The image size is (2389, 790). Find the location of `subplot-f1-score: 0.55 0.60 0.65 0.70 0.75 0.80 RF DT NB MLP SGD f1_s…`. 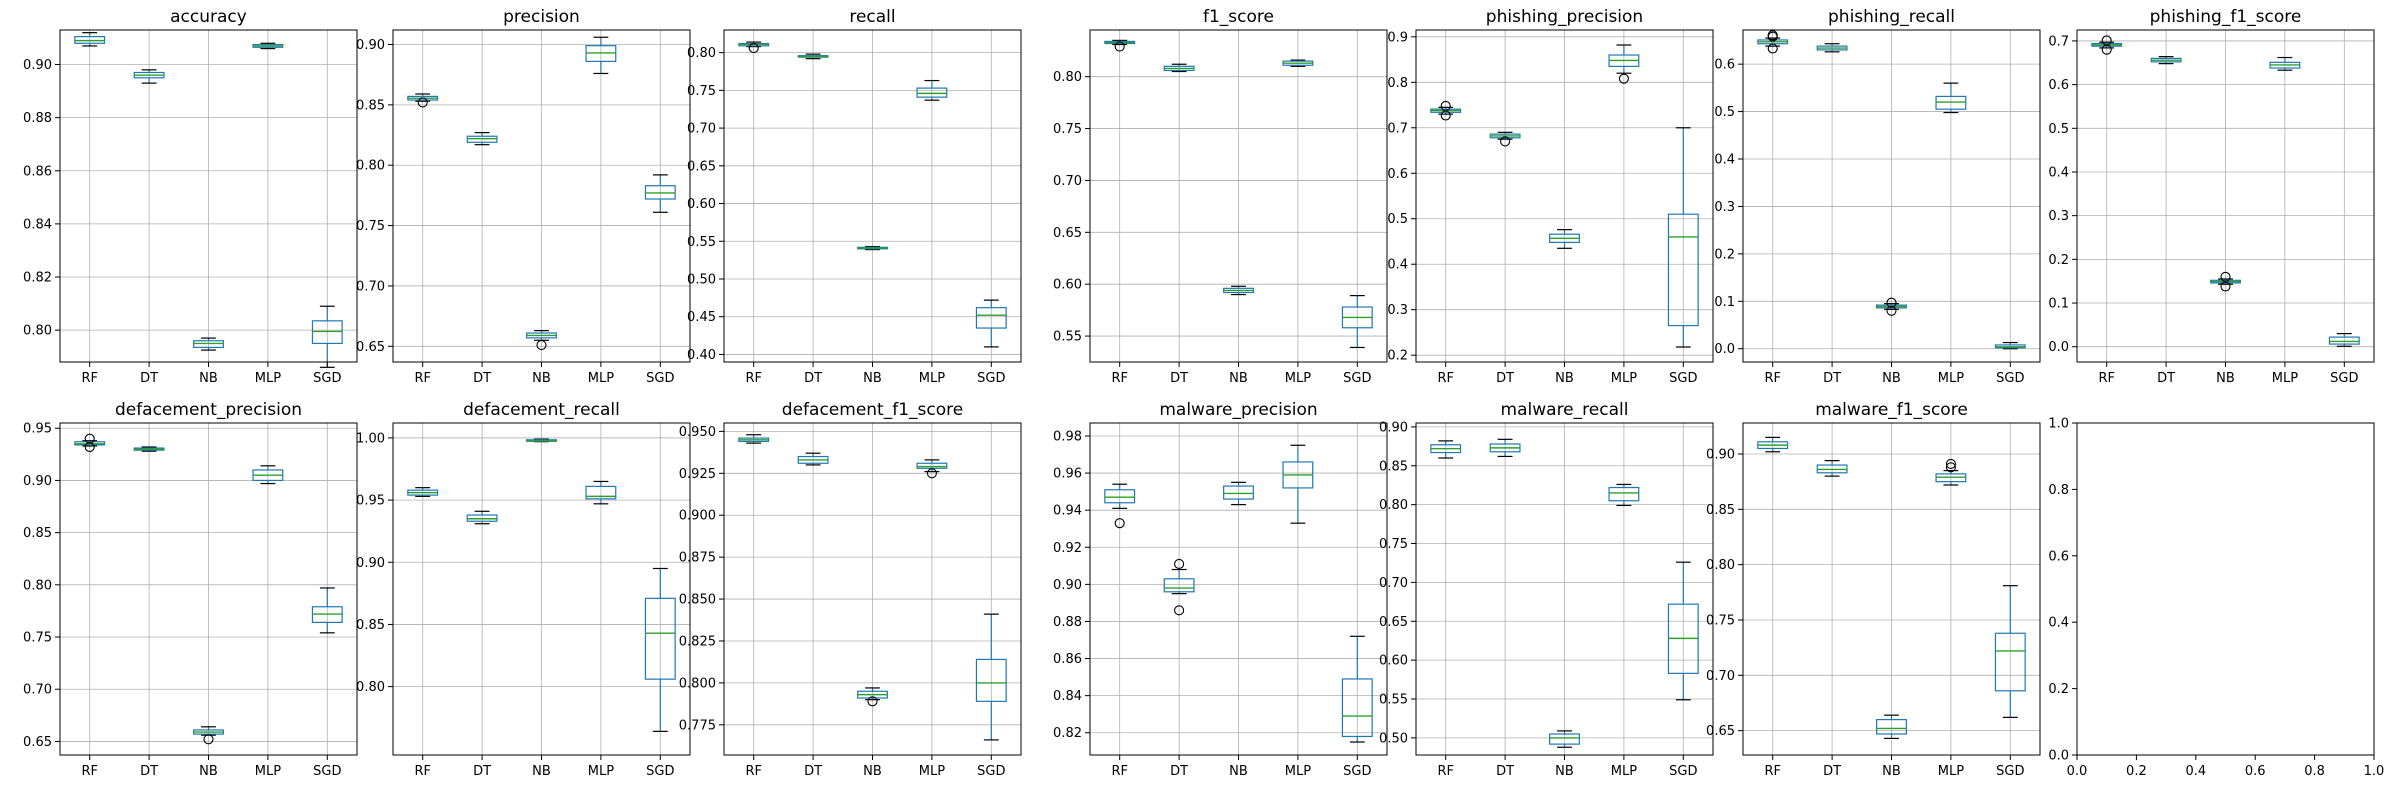

subplot-f1-score: 0.55 0.60 0.65 0.70 0.75 0.80 RF DT NB MLP SGD f1_s… is located at coordinates (1220, 196).